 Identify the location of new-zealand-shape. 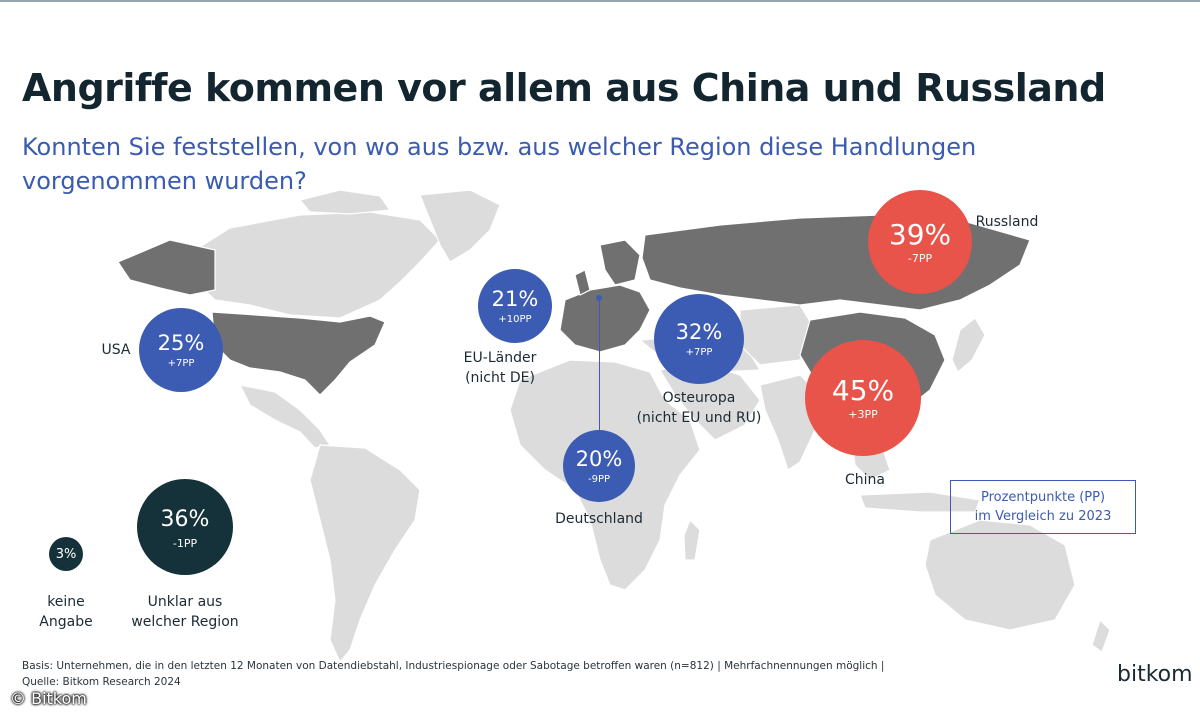
(1101, 635).